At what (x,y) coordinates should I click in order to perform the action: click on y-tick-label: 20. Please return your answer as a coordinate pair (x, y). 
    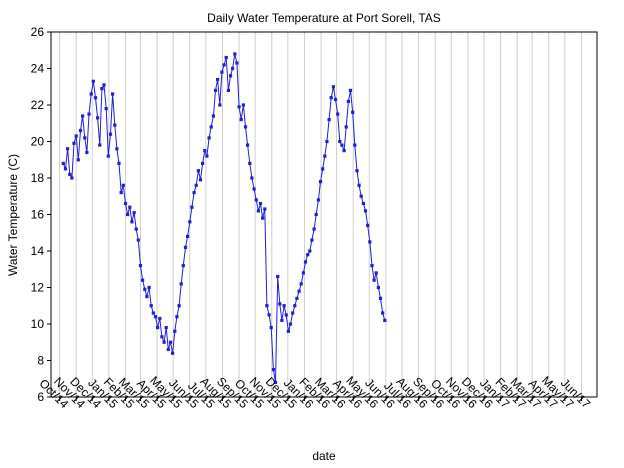
    Looking at the image, I should click on (38, 142).